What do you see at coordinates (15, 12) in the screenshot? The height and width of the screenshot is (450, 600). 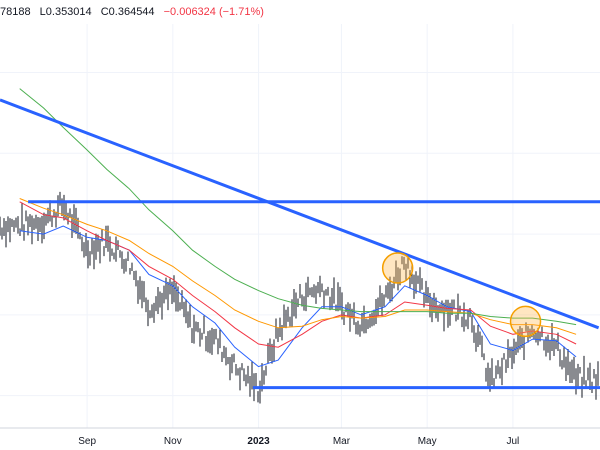 I see `ohlc-high-value: 78188` at bounding box center [15, 12].